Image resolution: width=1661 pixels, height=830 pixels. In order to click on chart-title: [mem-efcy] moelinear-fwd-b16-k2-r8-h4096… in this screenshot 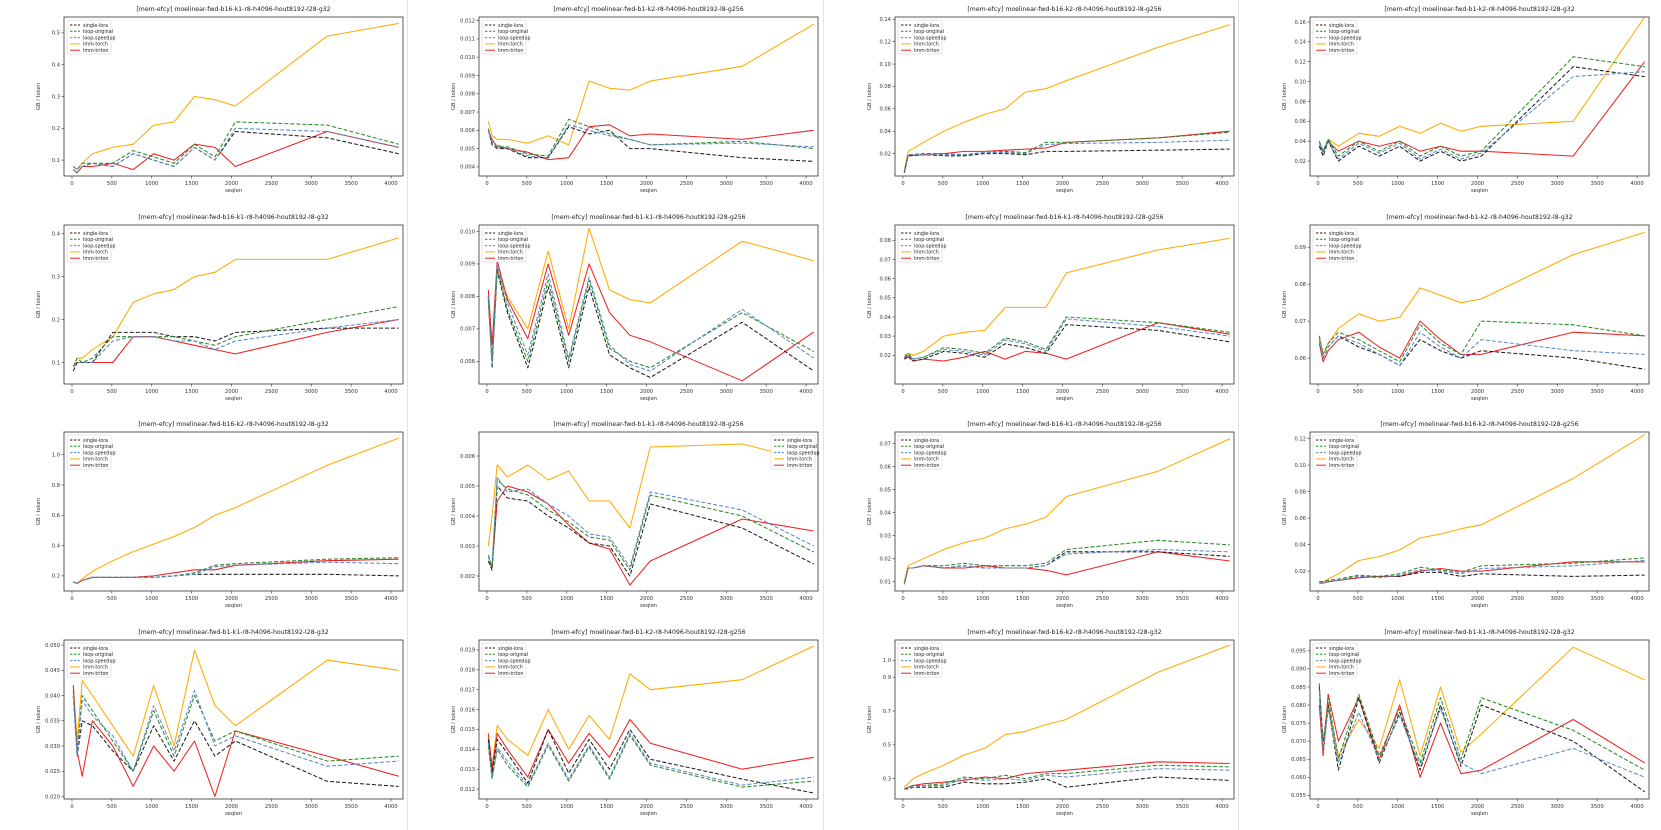, I will do `click(1479, 424)`.